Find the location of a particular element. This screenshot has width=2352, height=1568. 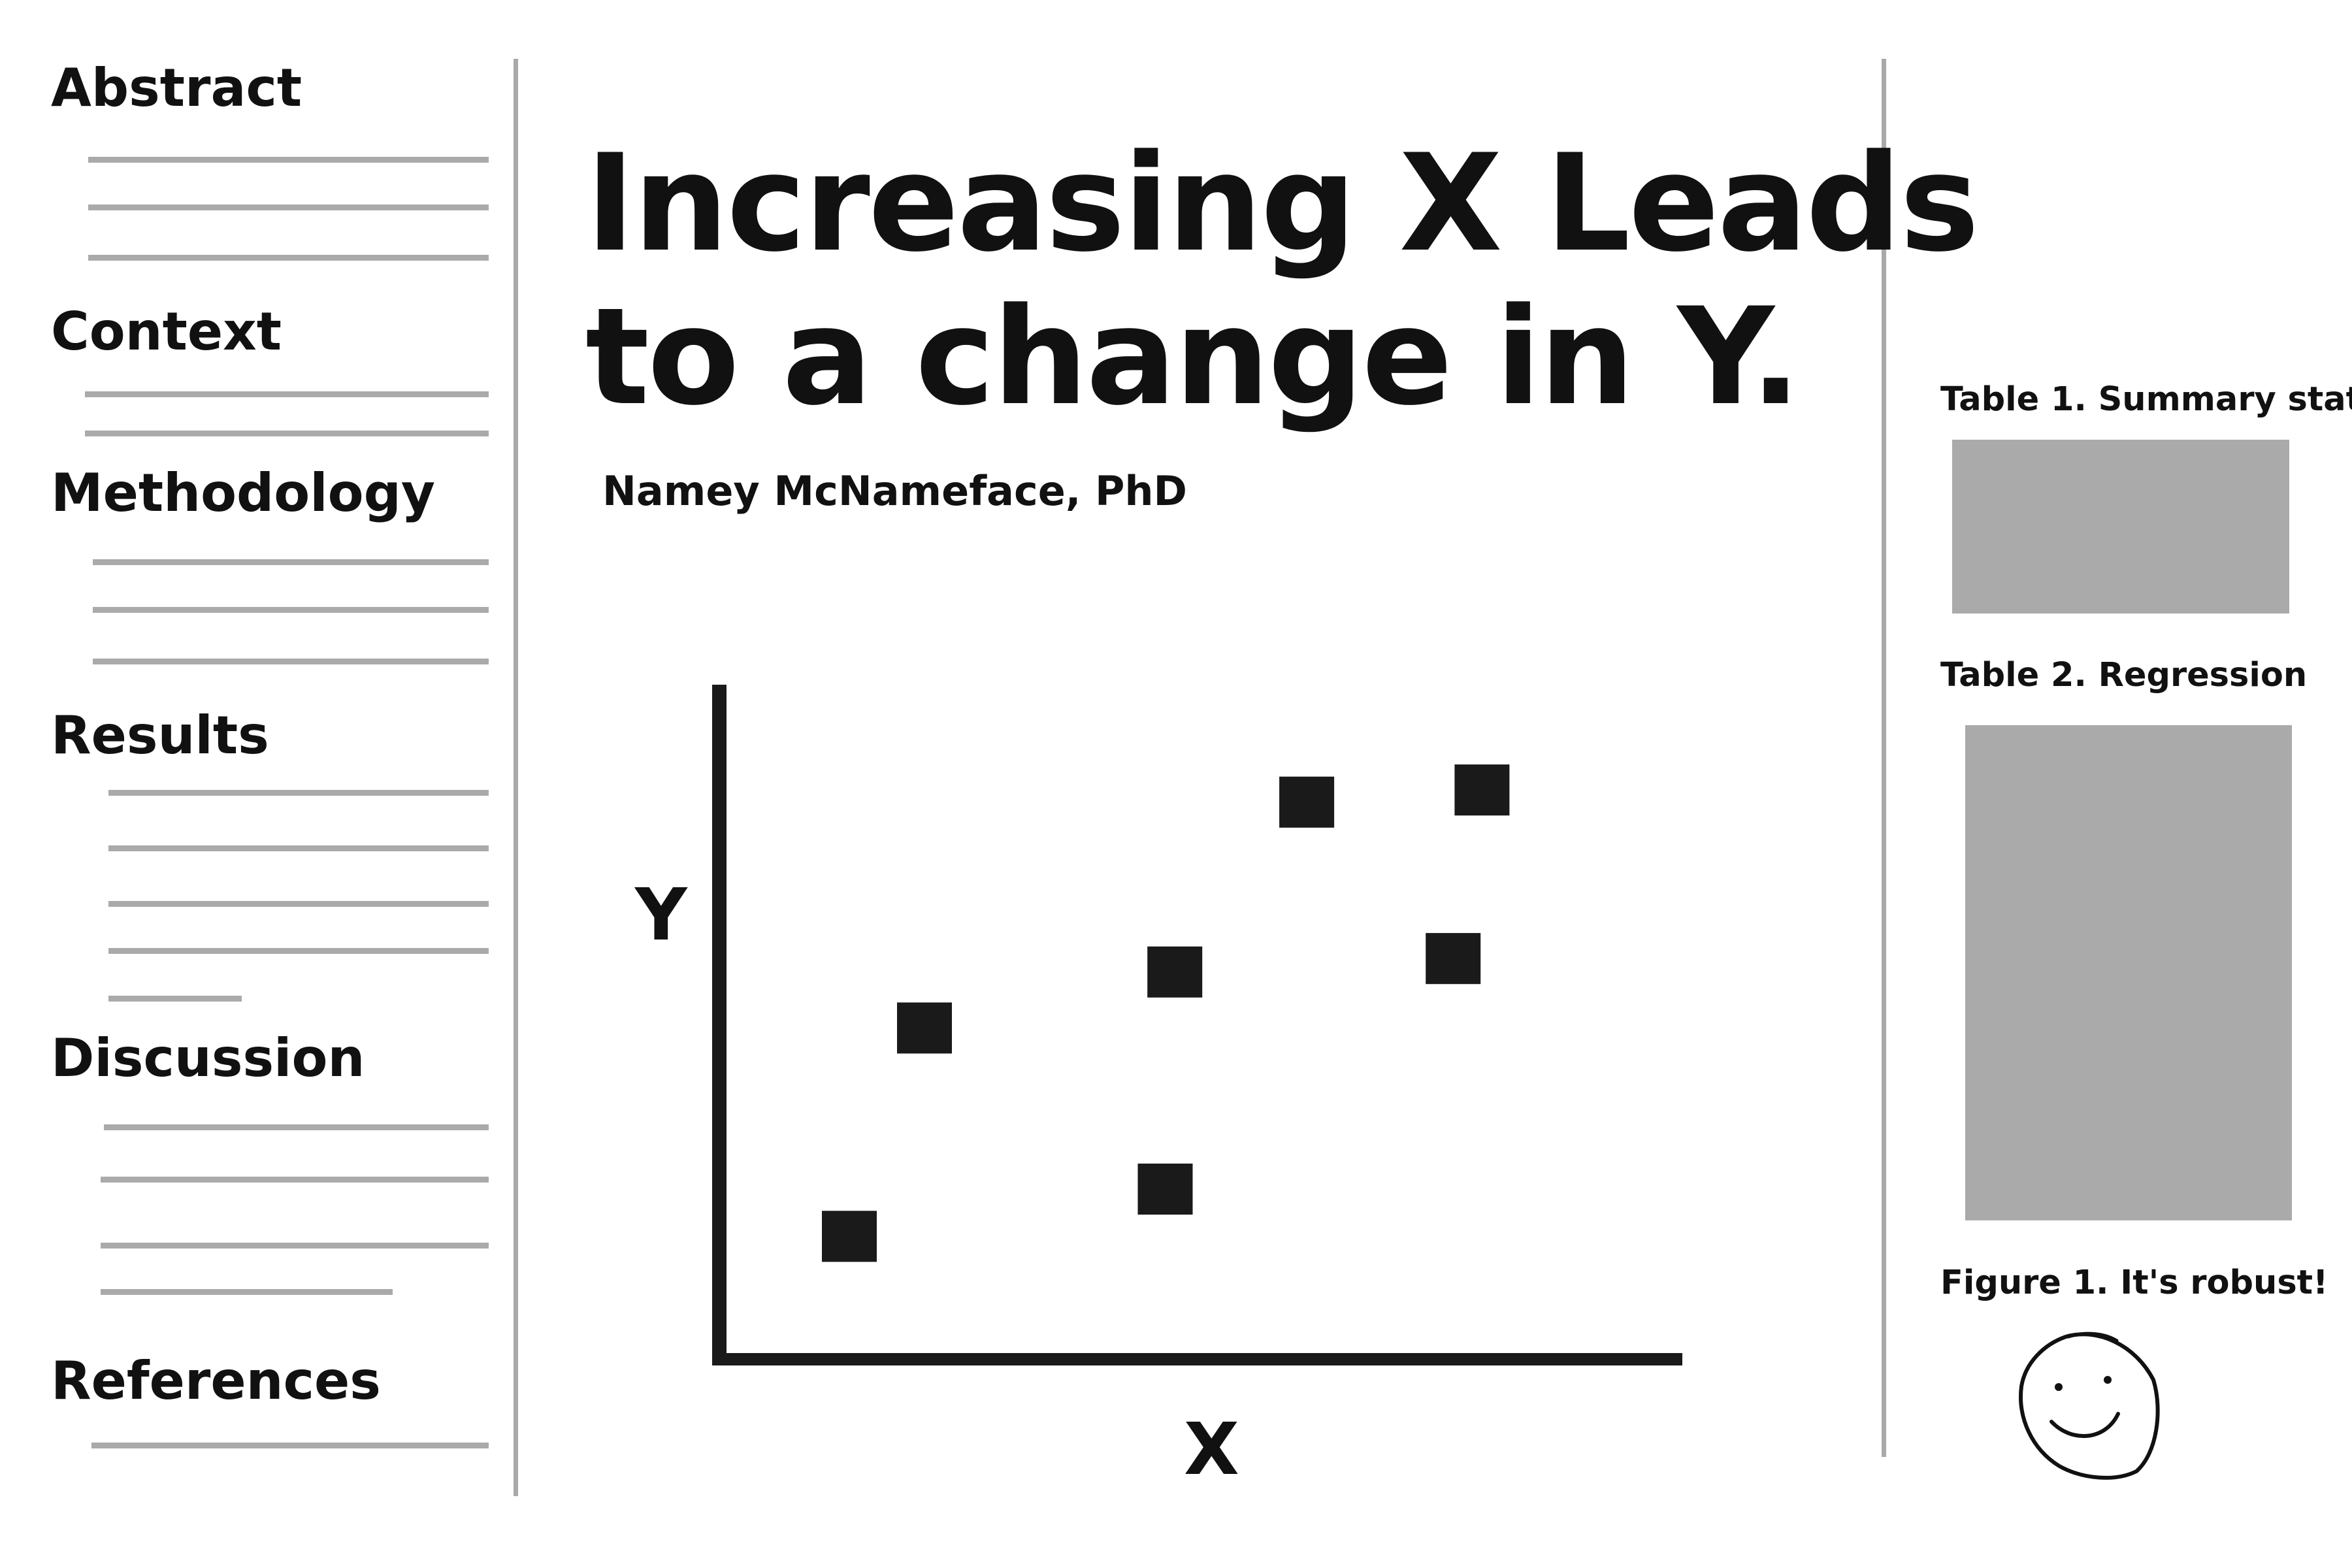

chart-x-axis is located at coordinates (1197, 1359).